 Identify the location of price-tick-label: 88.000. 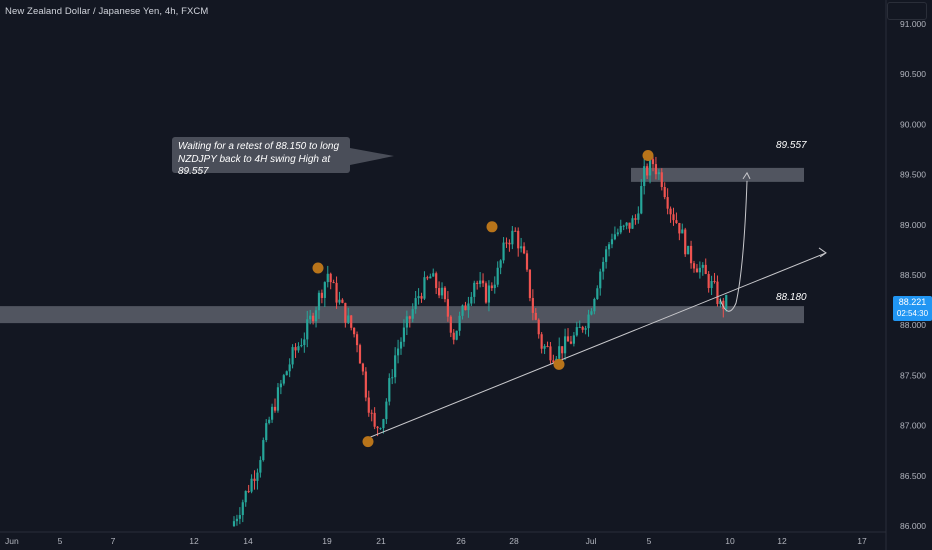
(913, 325).